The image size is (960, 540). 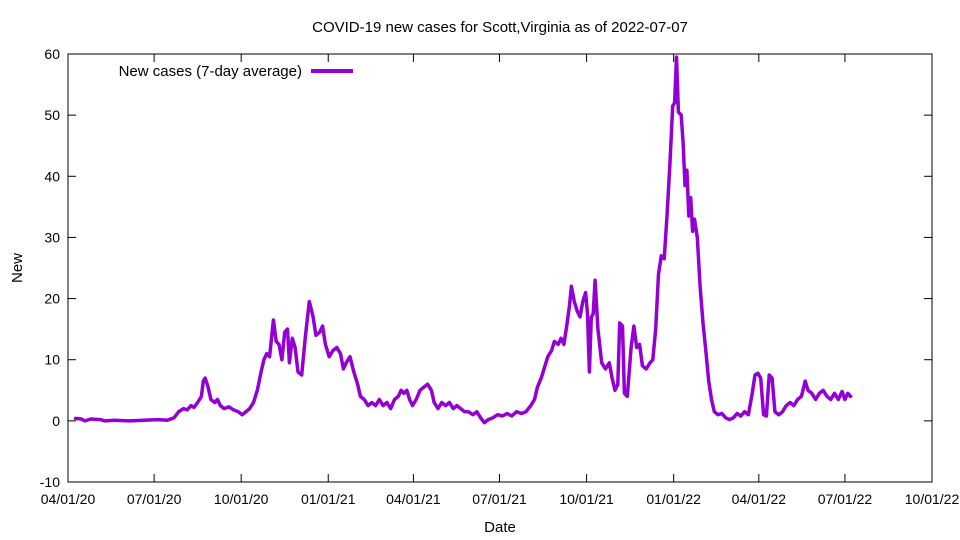 I want to click on x-tick-label: 10/01/21, so click(x=586, y=499).